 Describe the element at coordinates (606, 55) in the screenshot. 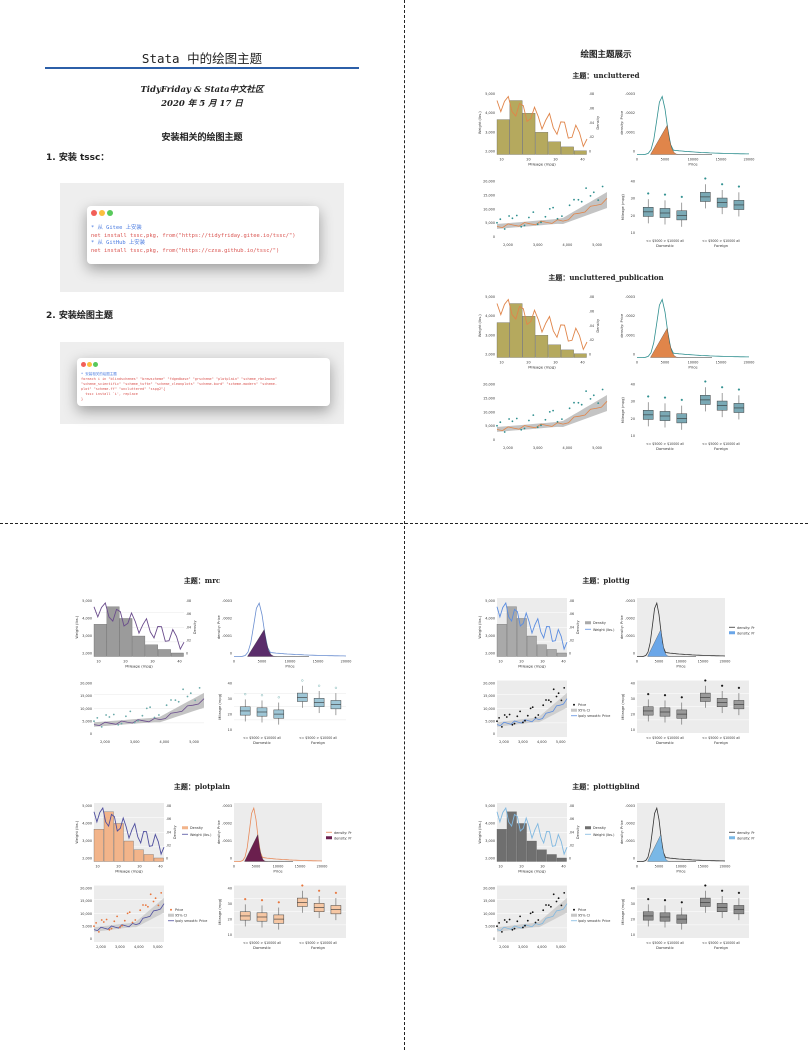

I see `showcase-heading: 绘图主题展示` at that location.